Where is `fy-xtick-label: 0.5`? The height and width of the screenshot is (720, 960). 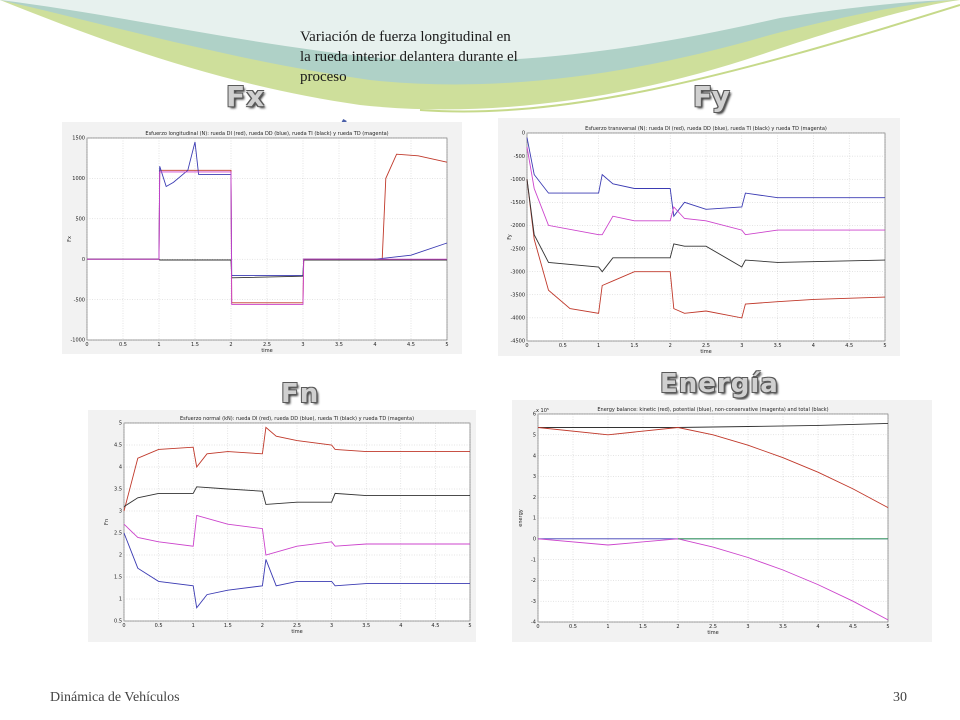 fy-xtick-label: 0.5 is located at coordinates (563, 346).